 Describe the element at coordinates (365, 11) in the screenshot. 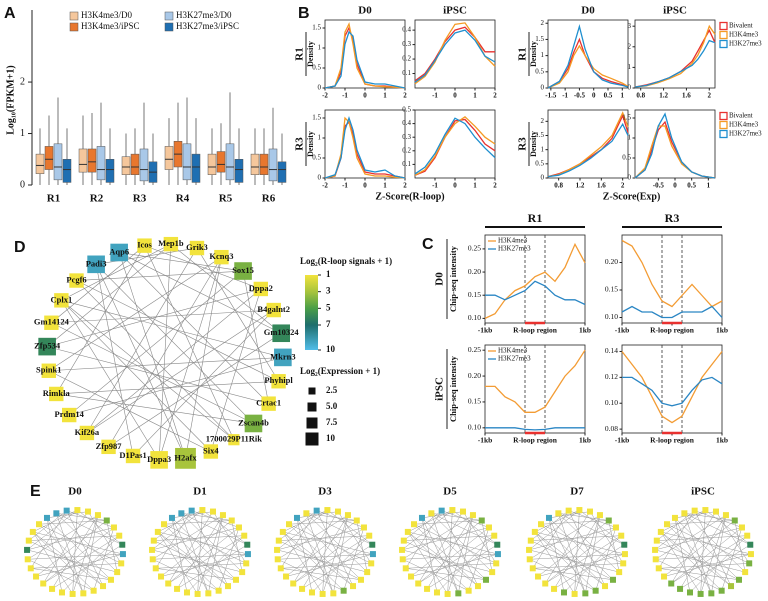

I see `column-title: D0` at that location.